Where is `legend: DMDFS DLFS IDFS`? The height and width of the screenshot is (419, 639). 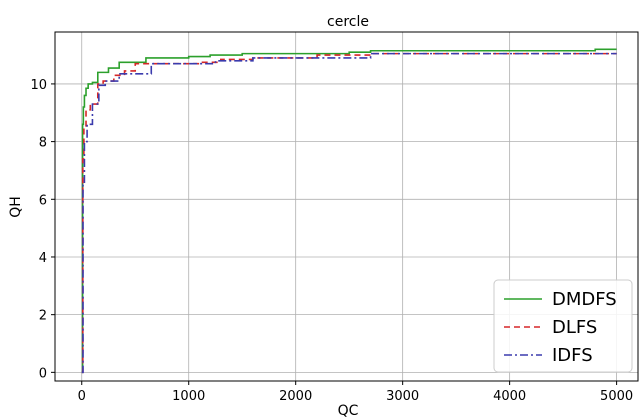
legend: DMDFS DLFS IDFS is located at coordinates (563, 326).